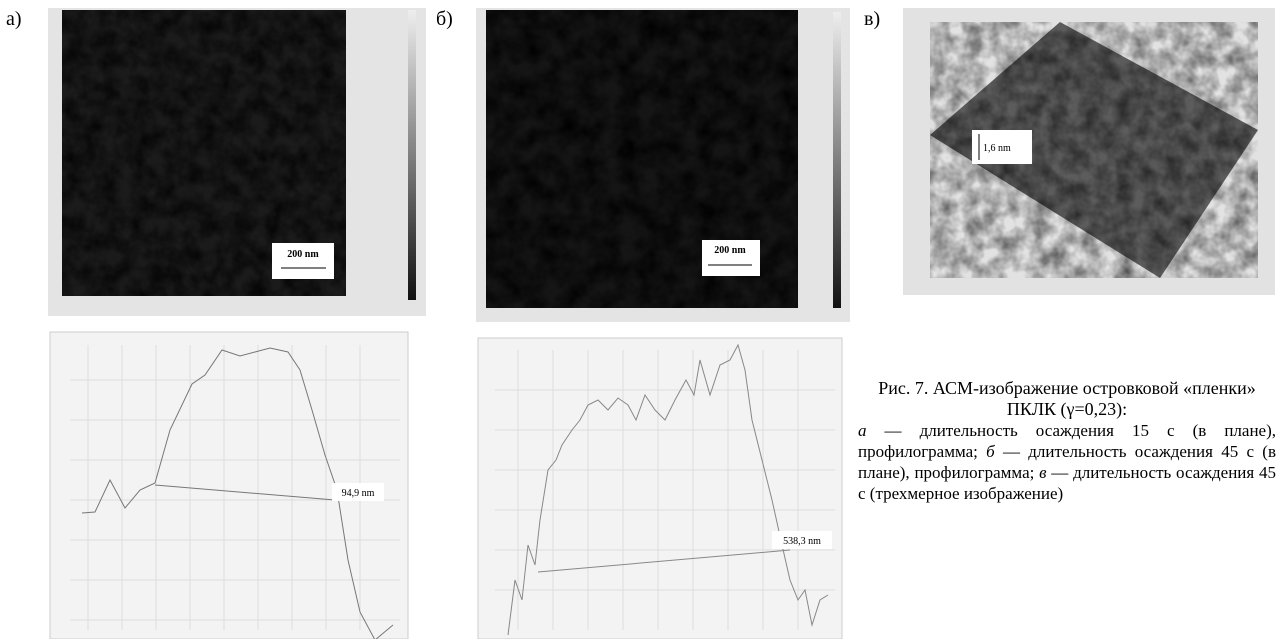 This screenshot has width=1281, height=639. What do you see at coordinates (990, 451) in the screenshot?
I see `item-letter: б` at bounding box center [990, 451].